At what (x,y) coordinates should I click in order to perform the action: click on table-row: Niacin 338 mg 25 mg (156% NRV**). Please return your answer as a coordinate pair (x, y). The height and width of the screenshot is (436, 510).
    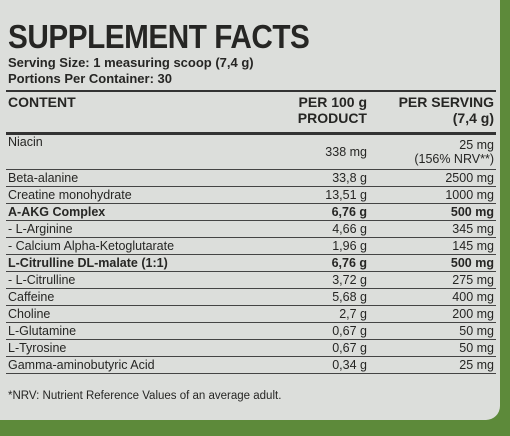
    Looking at the image, I should click on (251, 151).